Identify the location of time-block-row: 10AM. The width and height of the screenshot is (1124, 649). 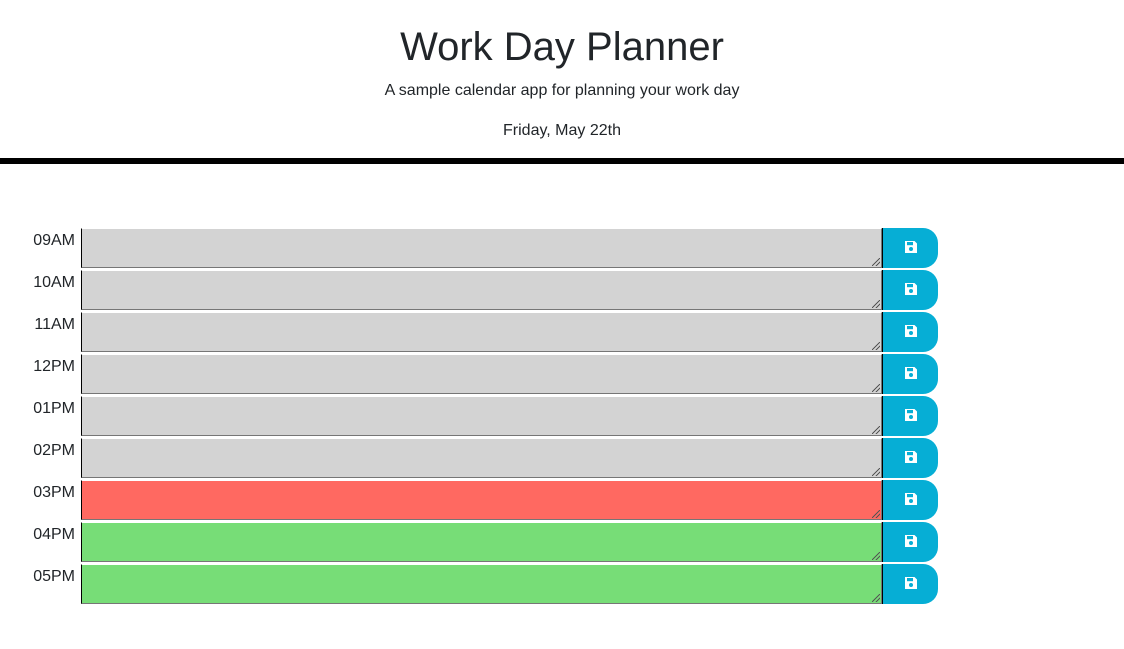
(562, 291).